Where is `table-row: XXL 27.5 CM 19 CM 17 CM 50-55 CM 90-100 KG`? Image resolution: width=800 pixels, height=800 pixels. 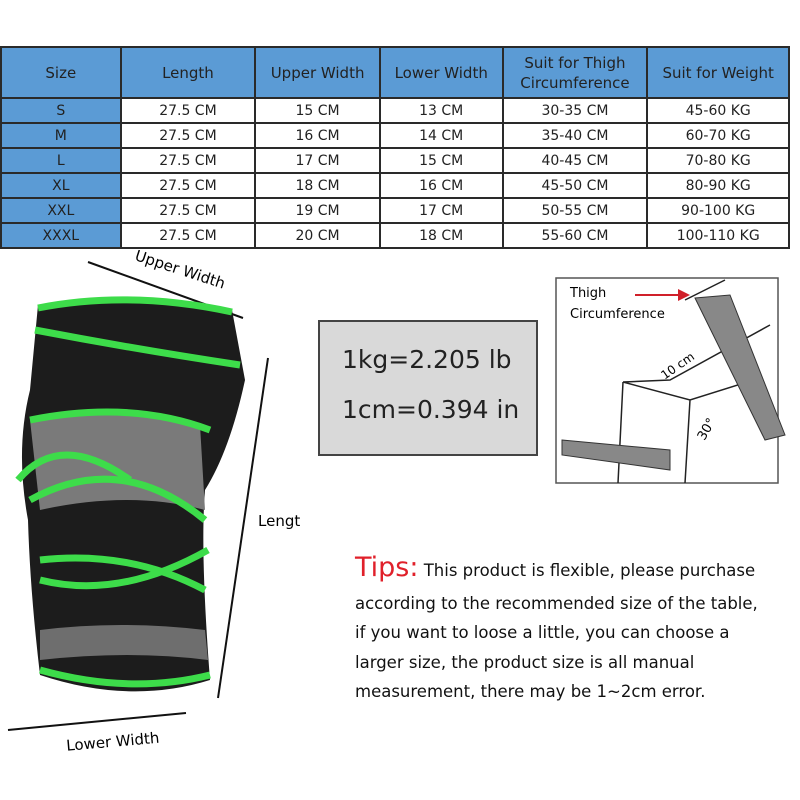 table-row: XXL 27.5 CM 19 CM 17 CM 50-55 CM 90-100 KG is located at coordinates (395, 210).